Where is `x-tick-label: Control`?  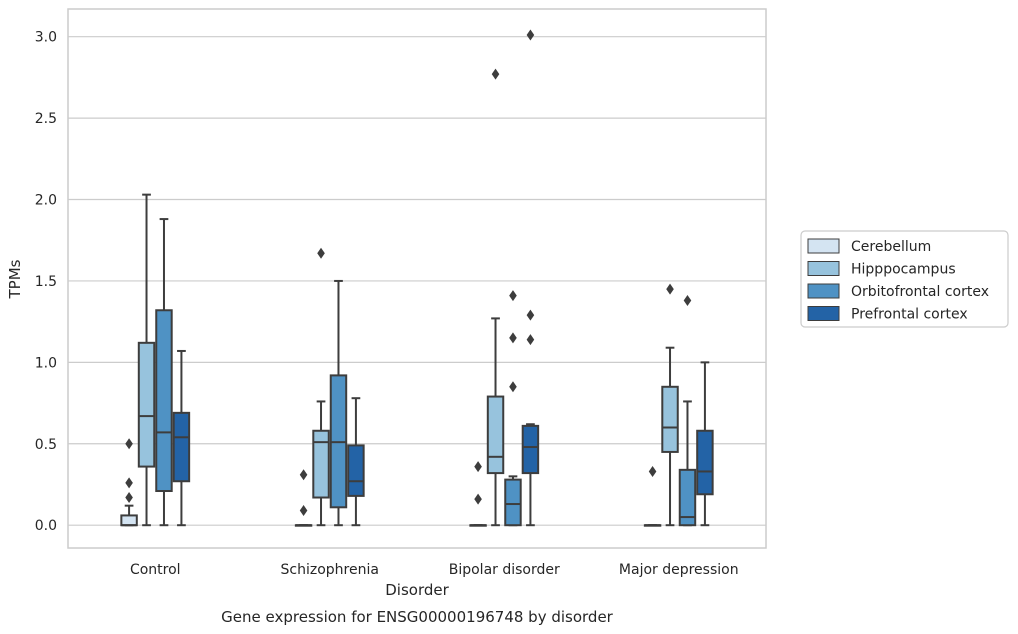 x-tick-label: Control is located at coordinates (155, 570).